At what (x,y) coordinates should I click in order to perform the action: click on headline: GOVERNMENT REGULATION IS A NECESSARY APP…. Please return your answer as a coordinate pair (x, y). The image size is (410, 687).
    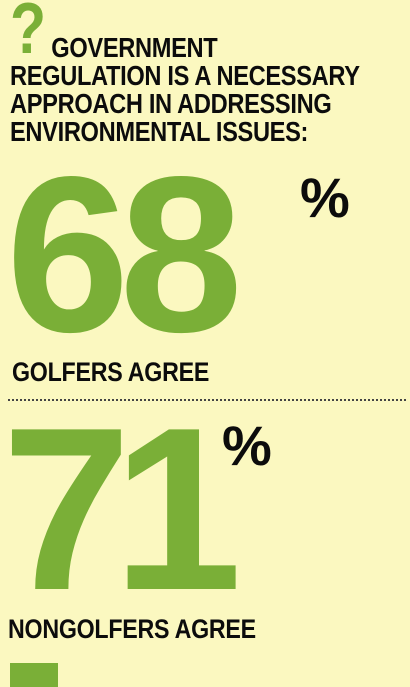
    Looking at the image, I should click on (185, 89).